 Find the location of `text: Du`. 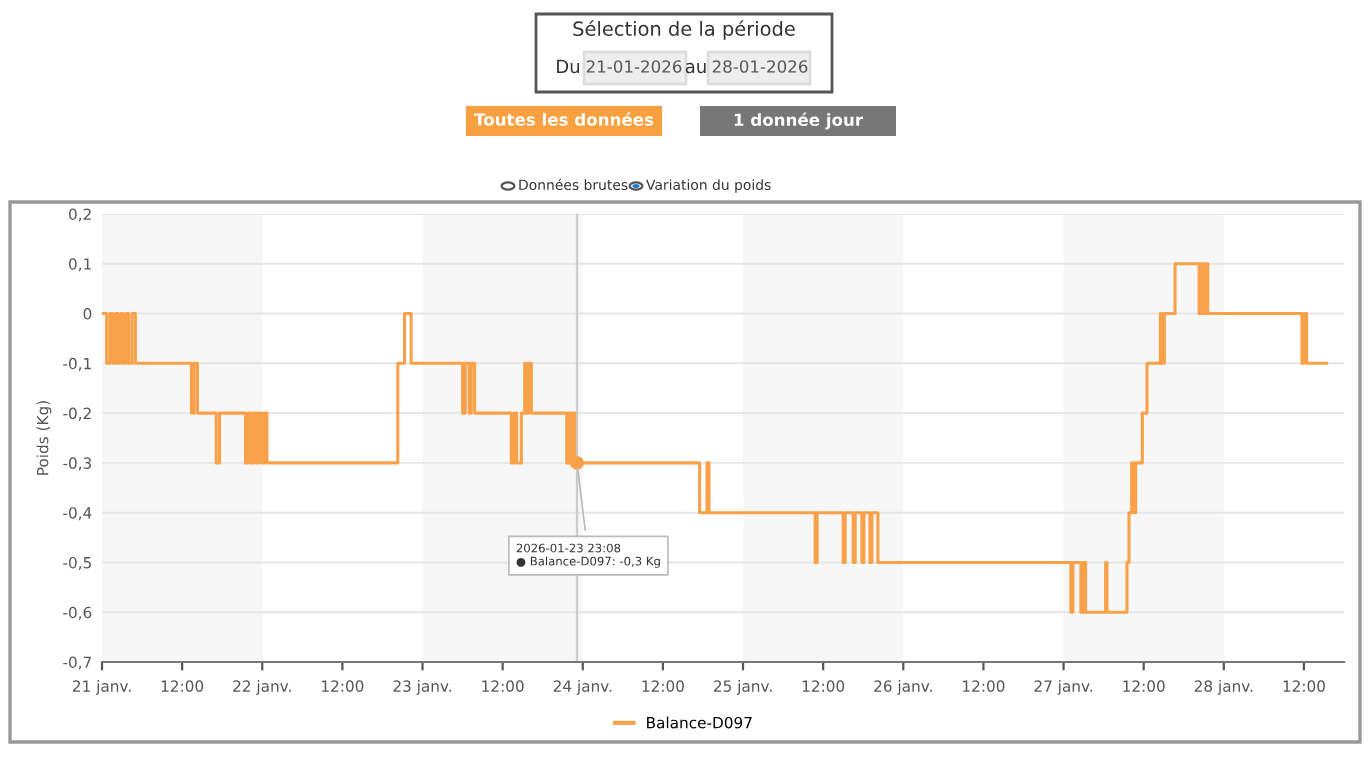

text: Du is located at coordinates (568, 66).